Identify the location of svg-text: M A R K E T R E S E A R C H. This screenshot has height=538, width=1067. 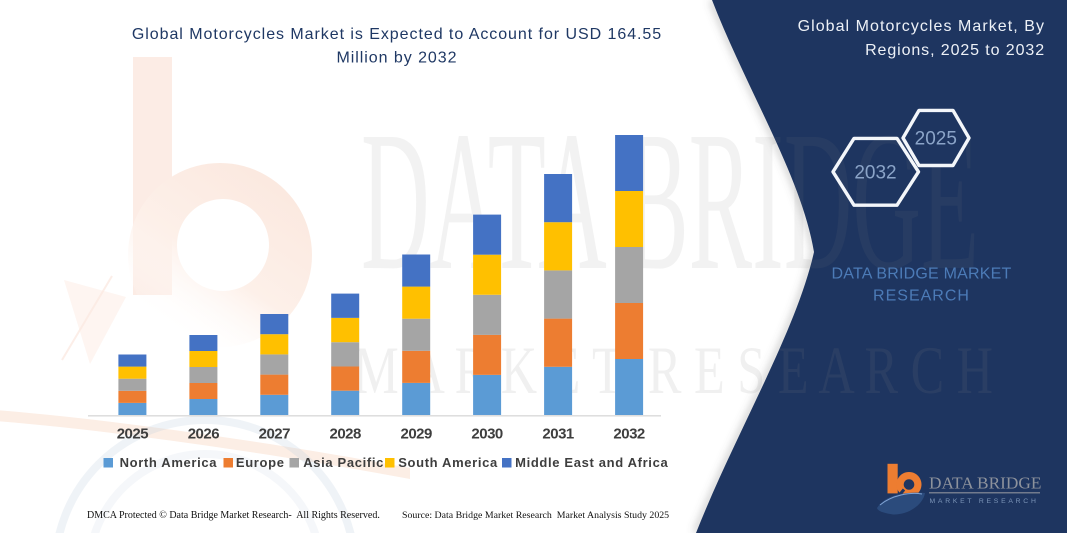
(673, 370).